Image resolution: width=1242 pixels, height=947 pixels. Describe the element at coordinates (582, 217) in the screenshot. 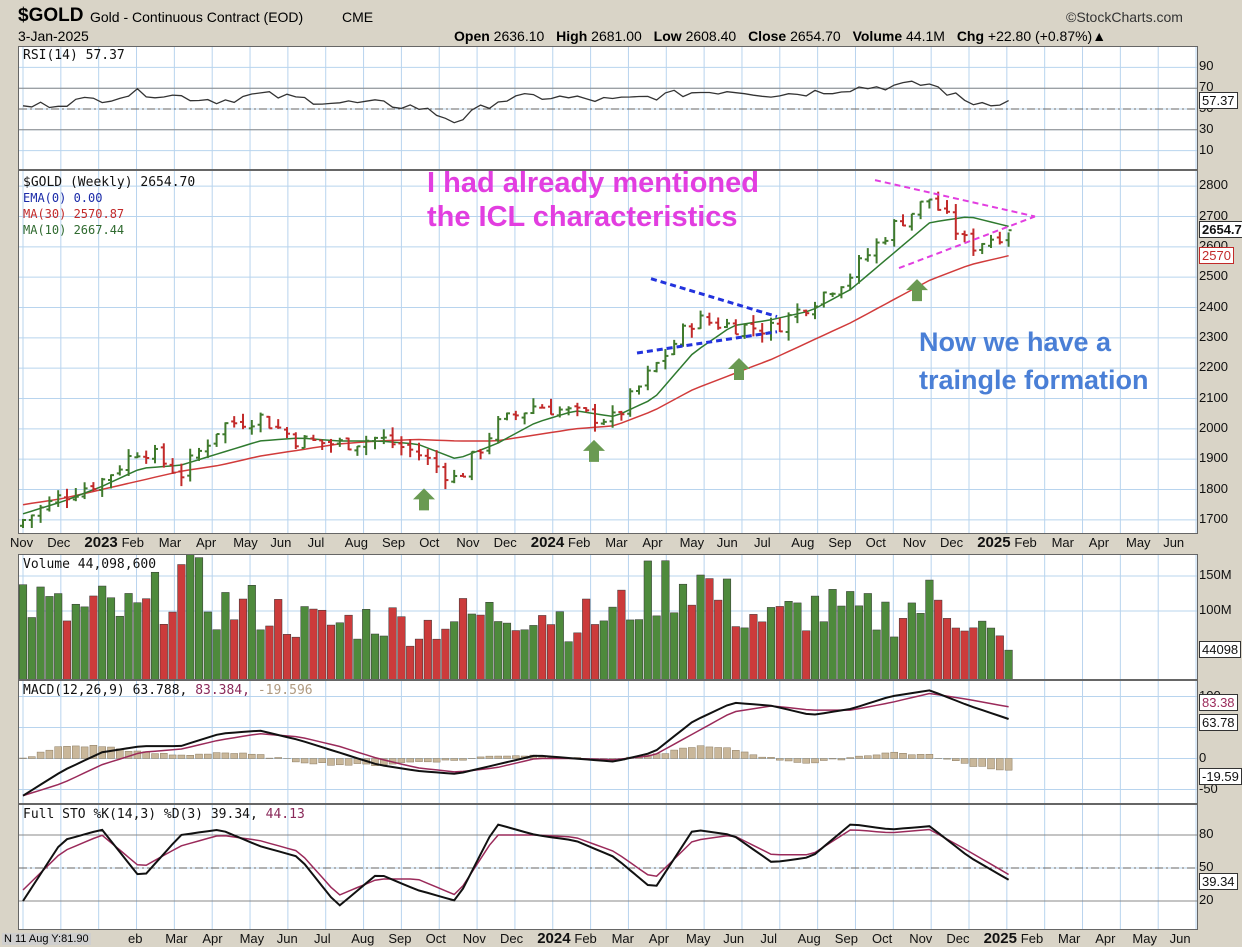

I see `annotation-icl-line2: the ICL characteristics` at that location.